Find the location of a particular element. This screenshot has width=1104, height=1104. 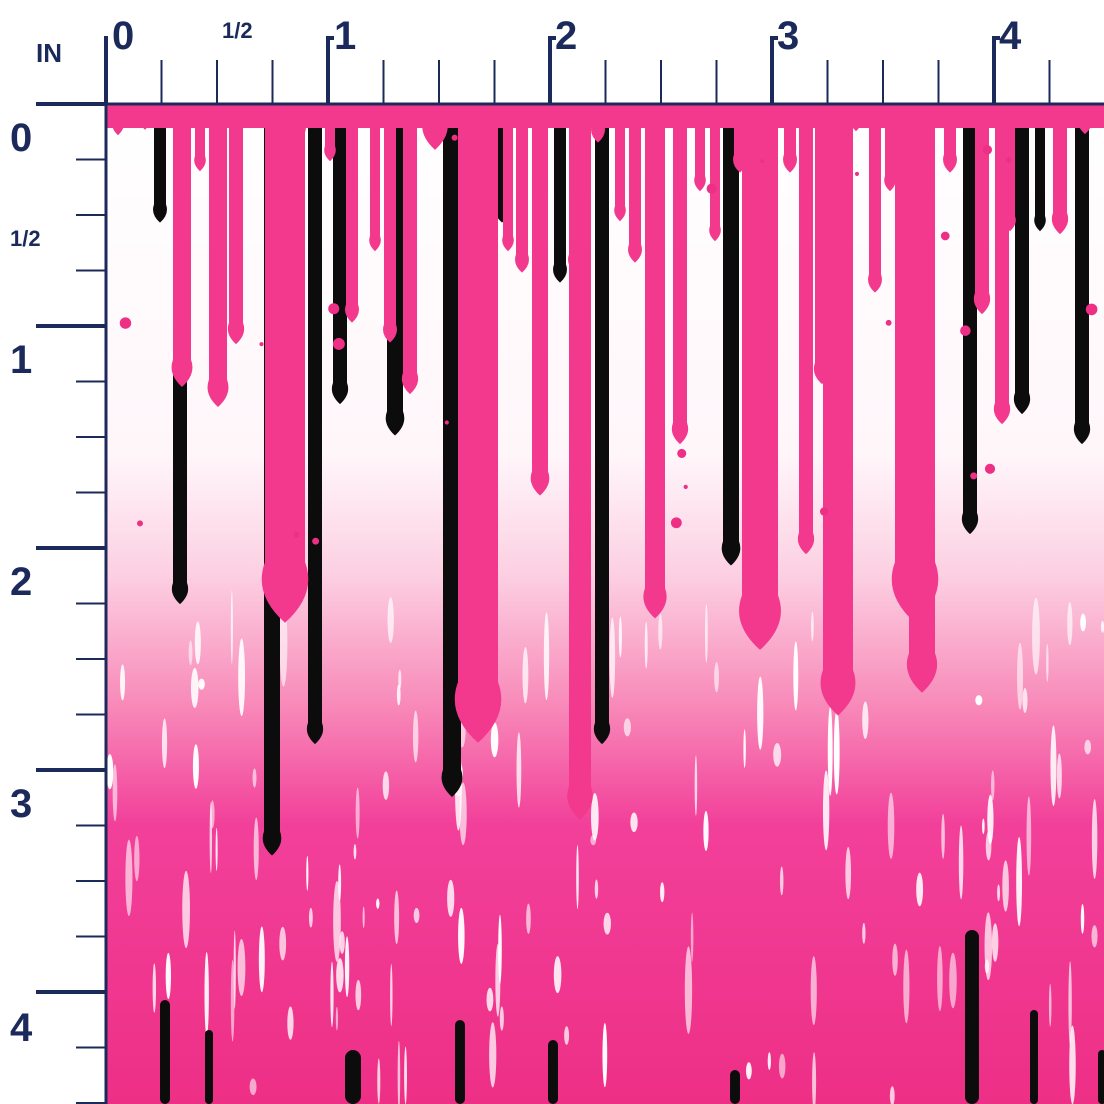

left-label-1: 1 is located at coordinates (21, 360).